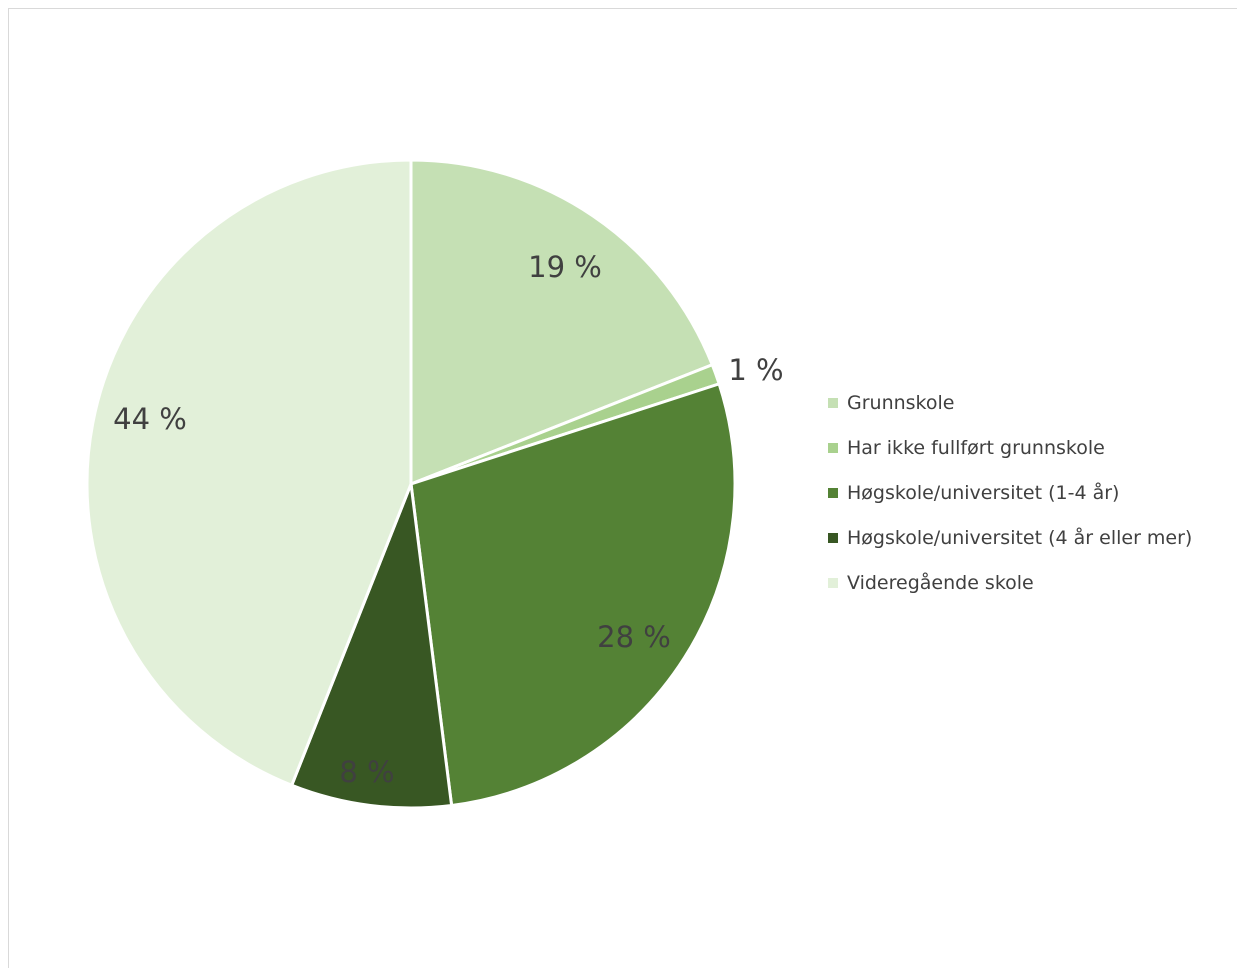  Describe the element at coordinates (901, 402) in the screenshot. I see `legend-label: Grunnskole` at that location.